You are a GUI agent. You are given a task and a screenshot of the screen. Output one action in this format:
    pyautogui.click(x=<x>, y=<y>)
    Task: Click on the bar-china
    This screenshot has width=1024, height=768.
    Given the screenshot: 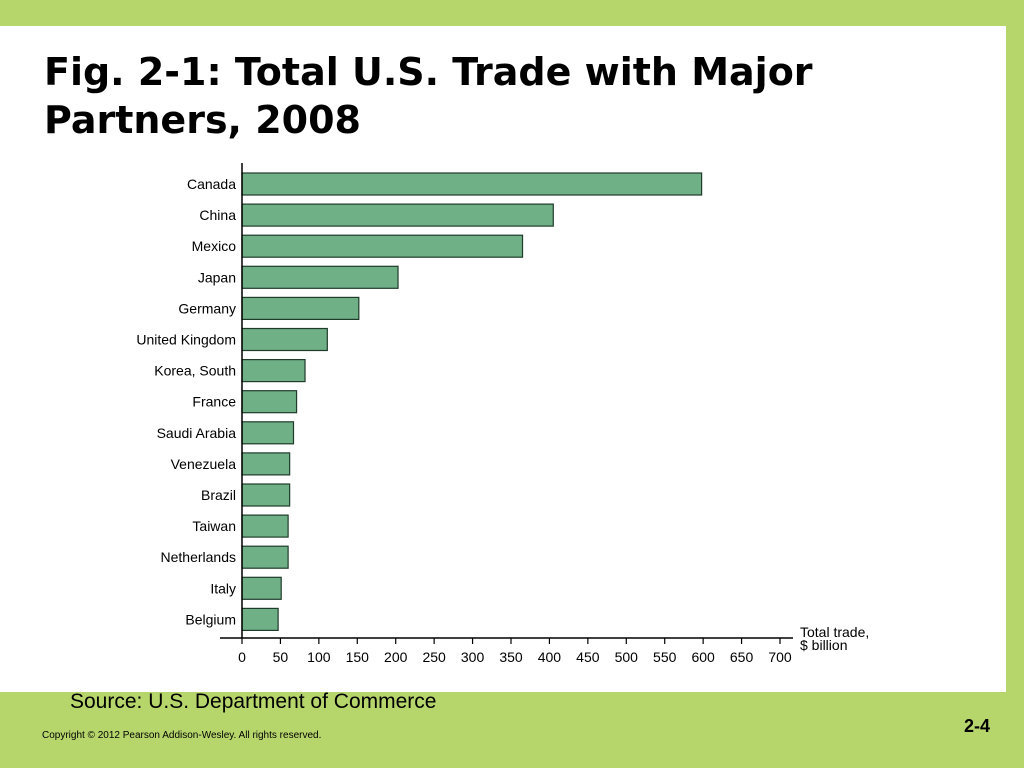 What is the action you would take?
    pyautogui.click(x=397, y=215)
    